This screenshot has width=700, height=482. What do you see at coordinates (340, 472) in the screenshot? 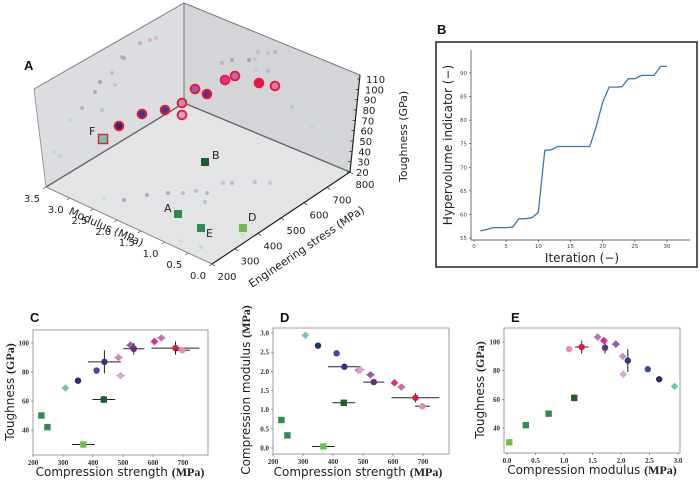
I see `x-axis-label-d-text: Compression strength` at bounding box center [340, 472].